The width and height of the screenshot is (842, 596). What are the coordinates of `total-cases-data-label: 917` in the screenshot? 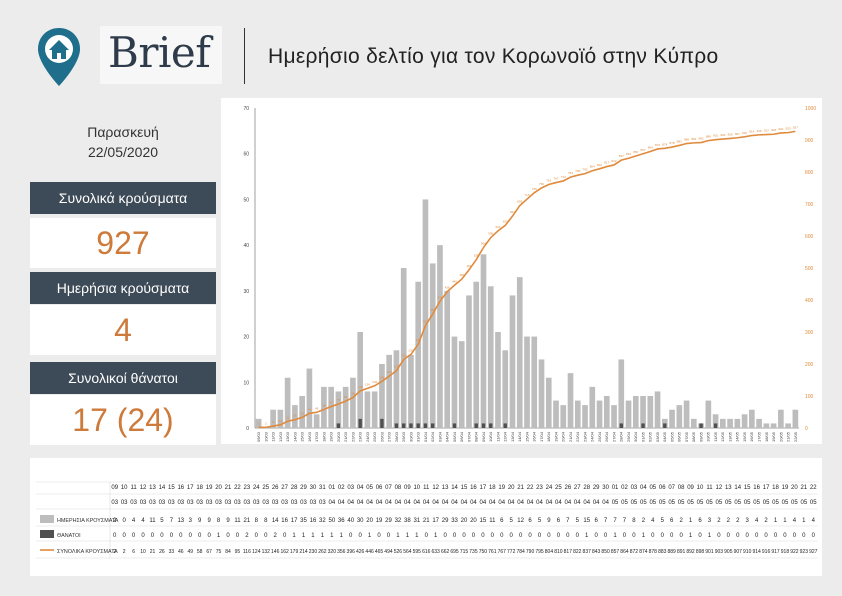 It's located at (766, 131).